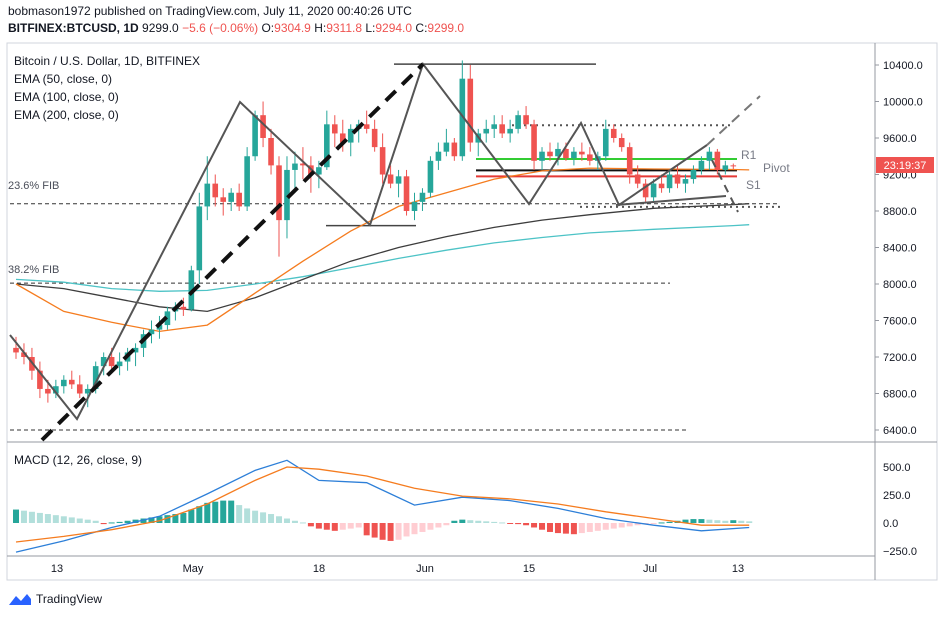 Image resolution: width=941 pixels, height=618 pixels. Describe the element at coordinates (897, 496) in the screenshot. I see `macd-tick-label: 250.0` at that location.